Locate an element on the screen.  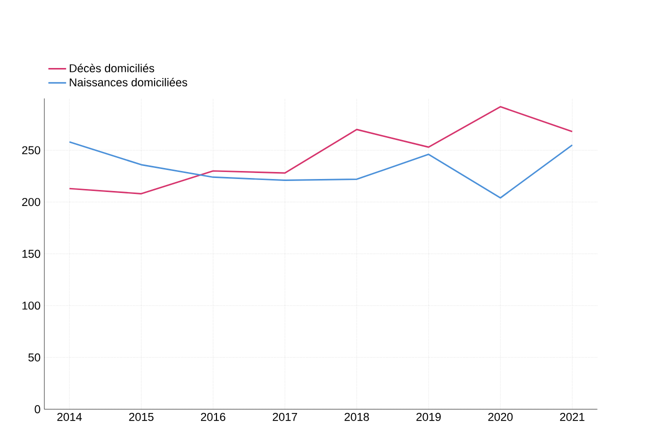
y-tick-label: 150 is located at coordinates (31, 254).